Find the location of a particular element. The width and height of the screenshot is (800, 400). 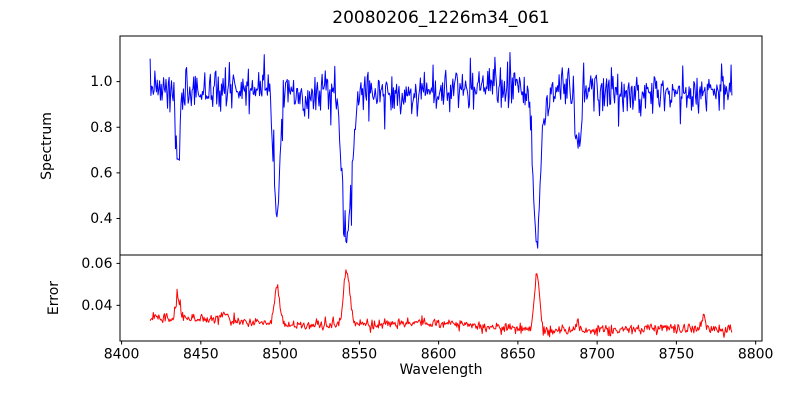

x-axis-label: Wavelength is located at coordinates (441, 370).